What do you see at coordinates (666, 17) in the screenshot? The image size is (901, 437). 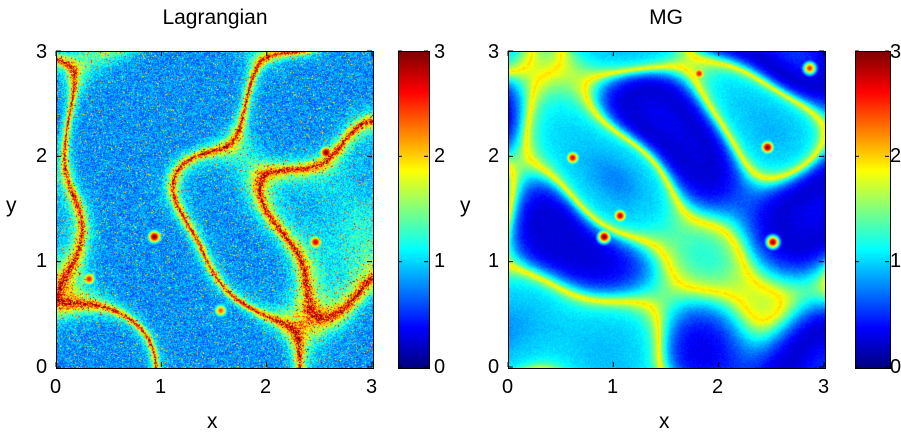 I see `chart-title: MG` at bounding box center [666, 17].